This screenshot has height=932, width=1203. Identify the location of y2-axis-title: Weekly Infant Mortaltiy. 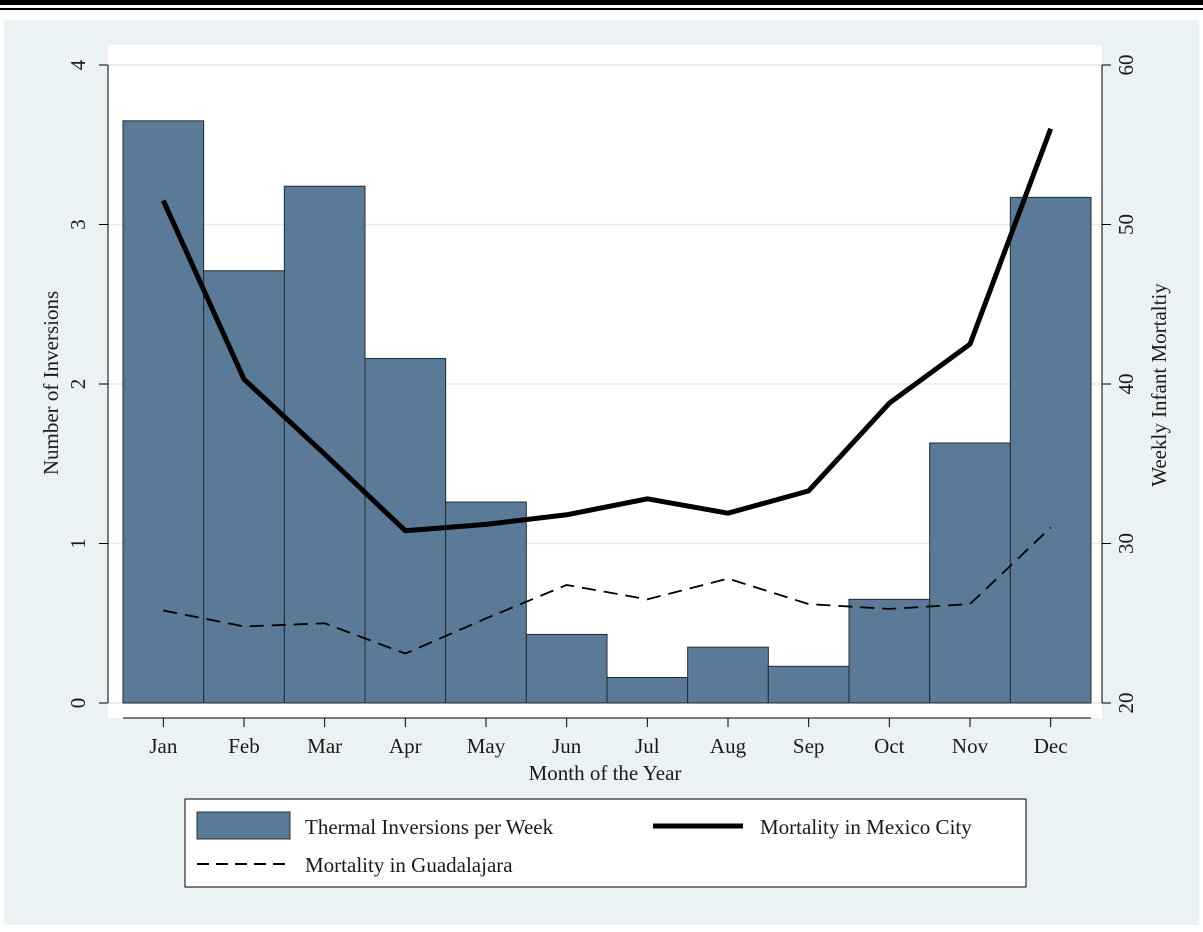
(1159, 385).